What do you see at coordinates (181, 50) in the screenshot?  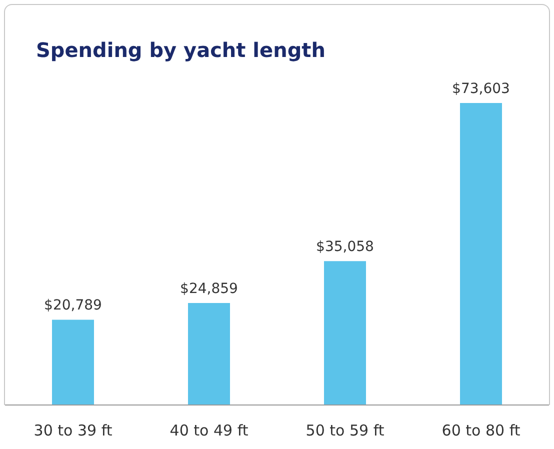 I see `chart-title: Spending by yacht length` at bounding box center [181, 50].